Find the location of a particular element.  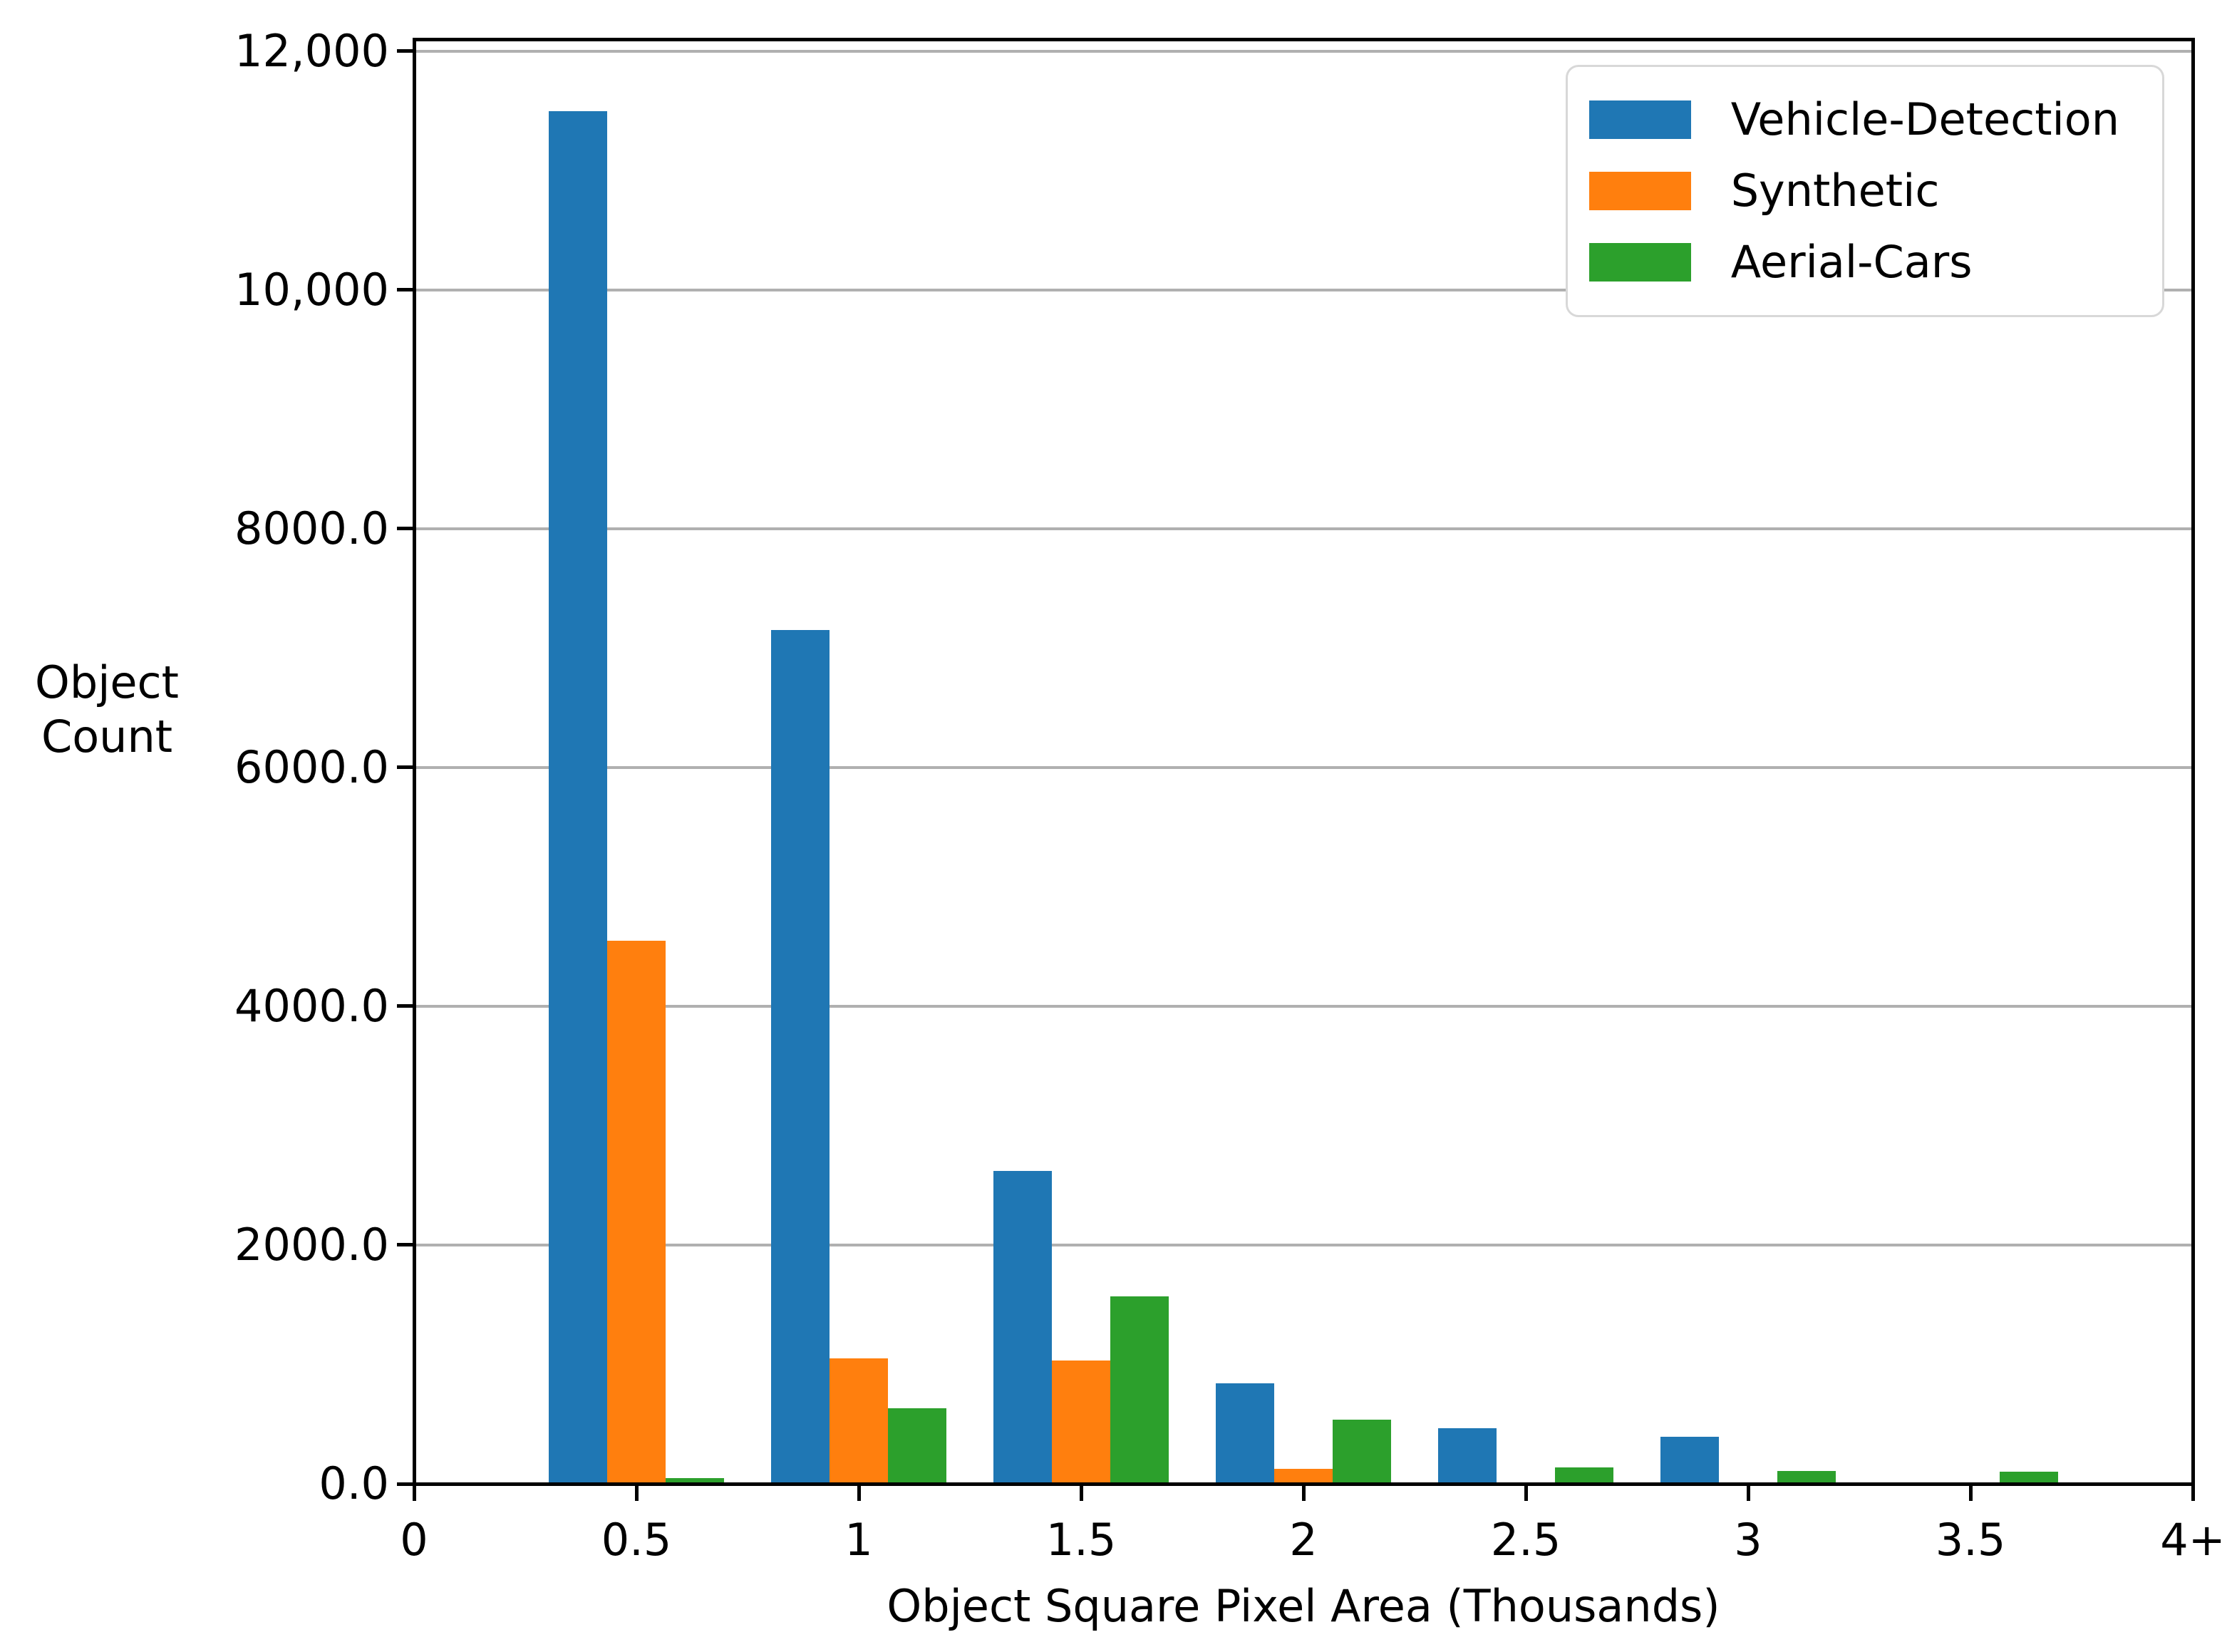

bar-vehicle-detection-2.5 is located at coordinates (1468, 1456).